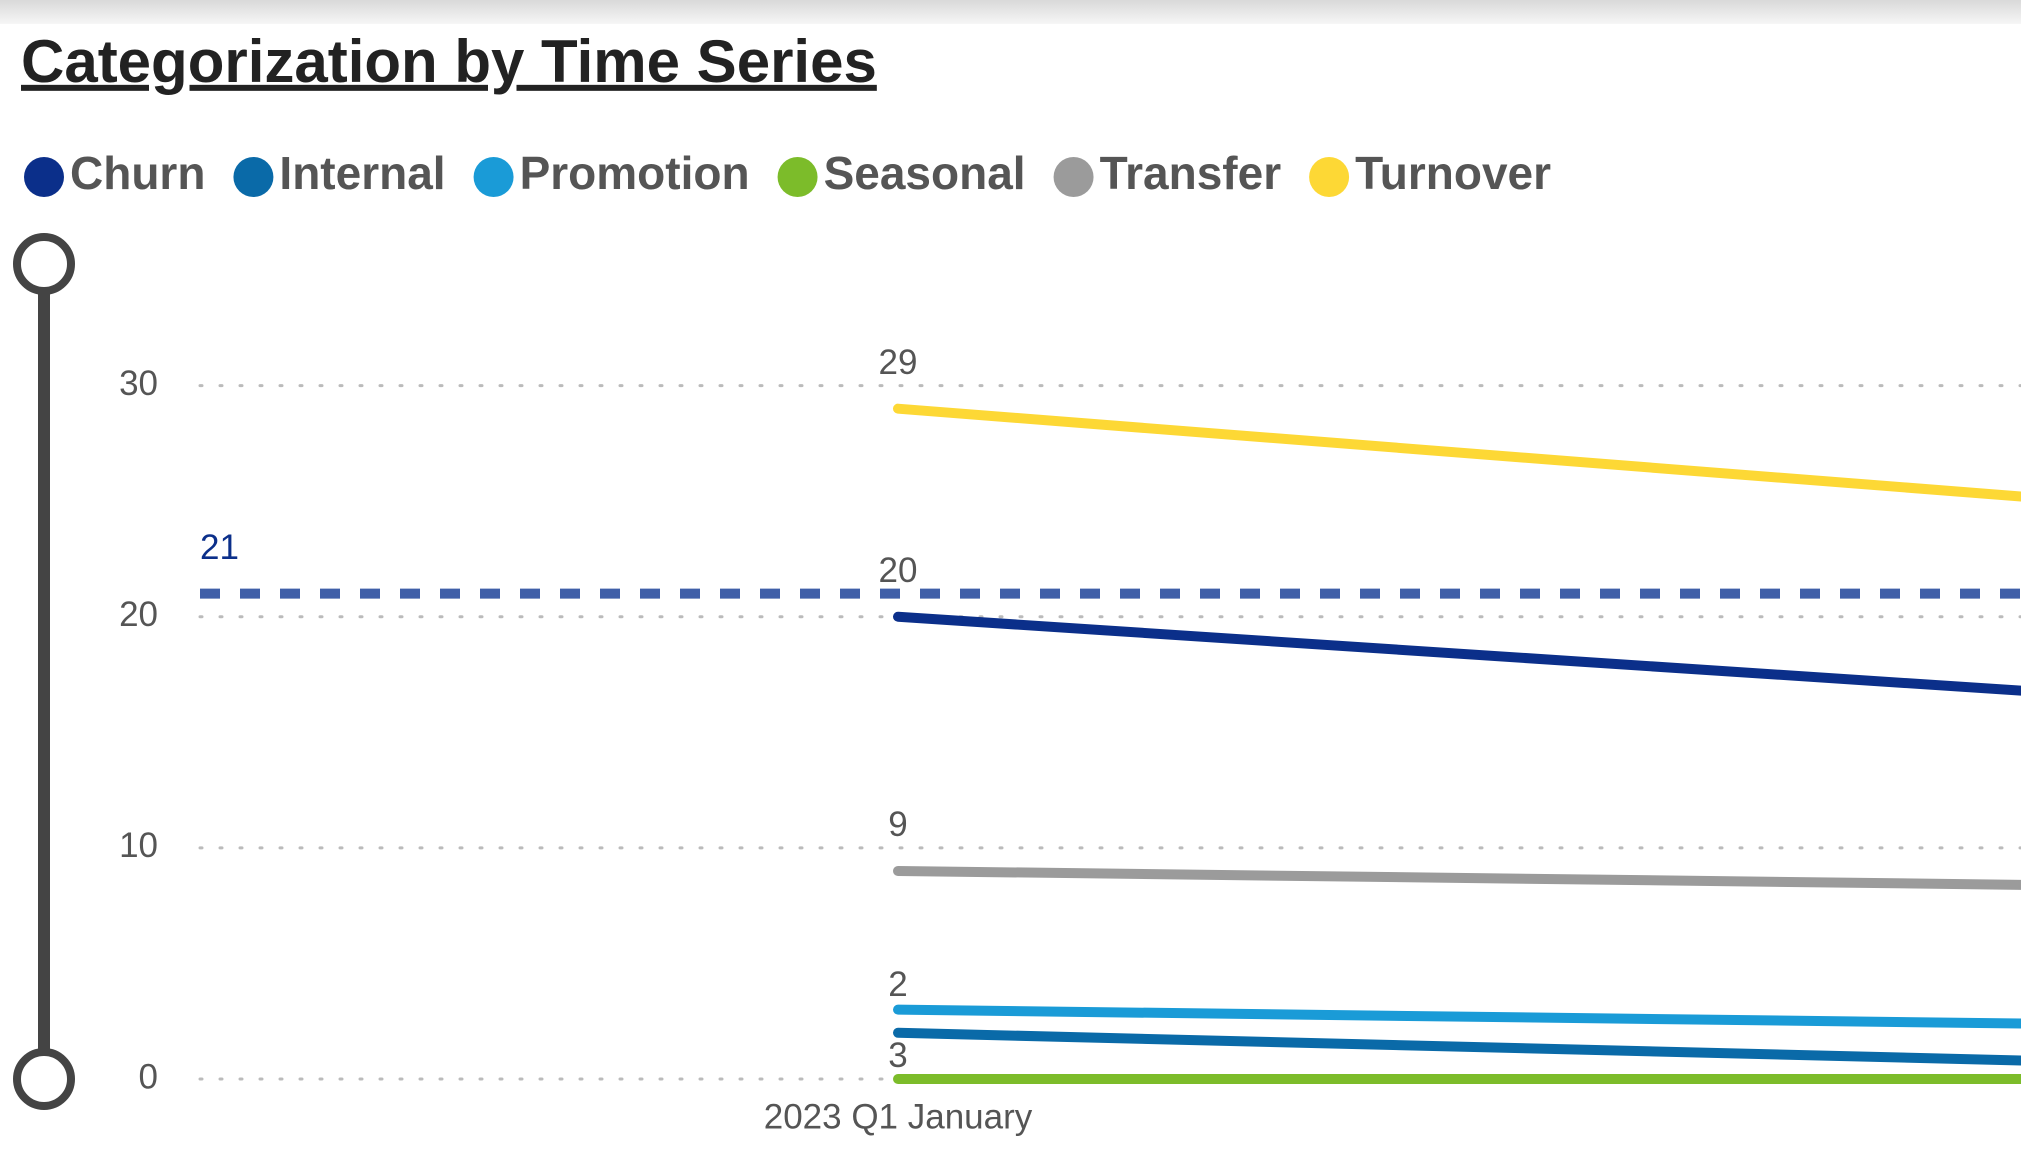 This screenshot has height=1157, width=2021. Describe the element at coordinates (898, 1116) in the screenshot. I see `x-tick-label: 2023 Q1 January` at that location.